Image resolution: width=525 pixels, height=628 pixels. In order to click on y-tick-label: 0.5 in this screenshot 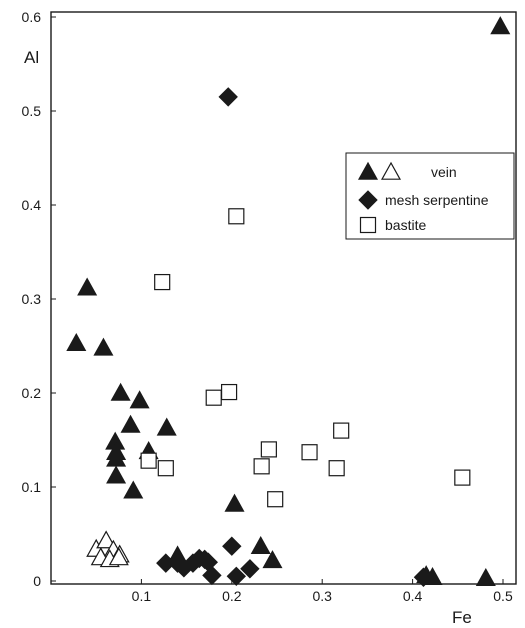, I will do `click(32, 111)`.